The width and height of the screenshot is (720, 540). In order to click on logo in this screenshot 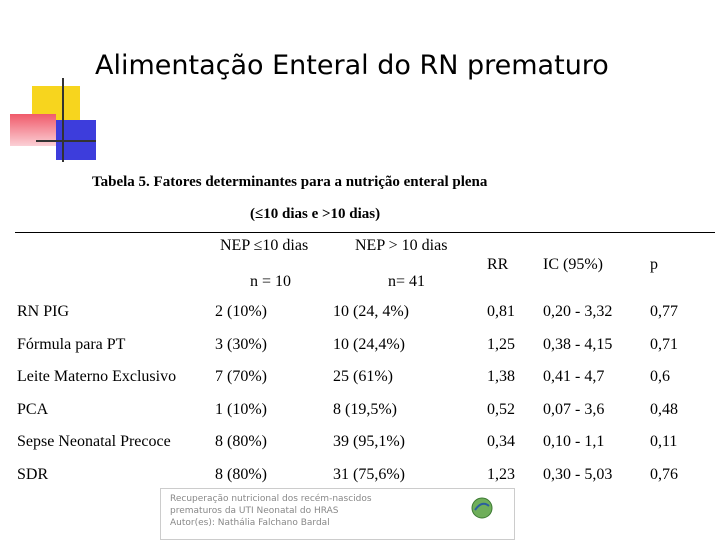, I will do `click(482, 508)`.